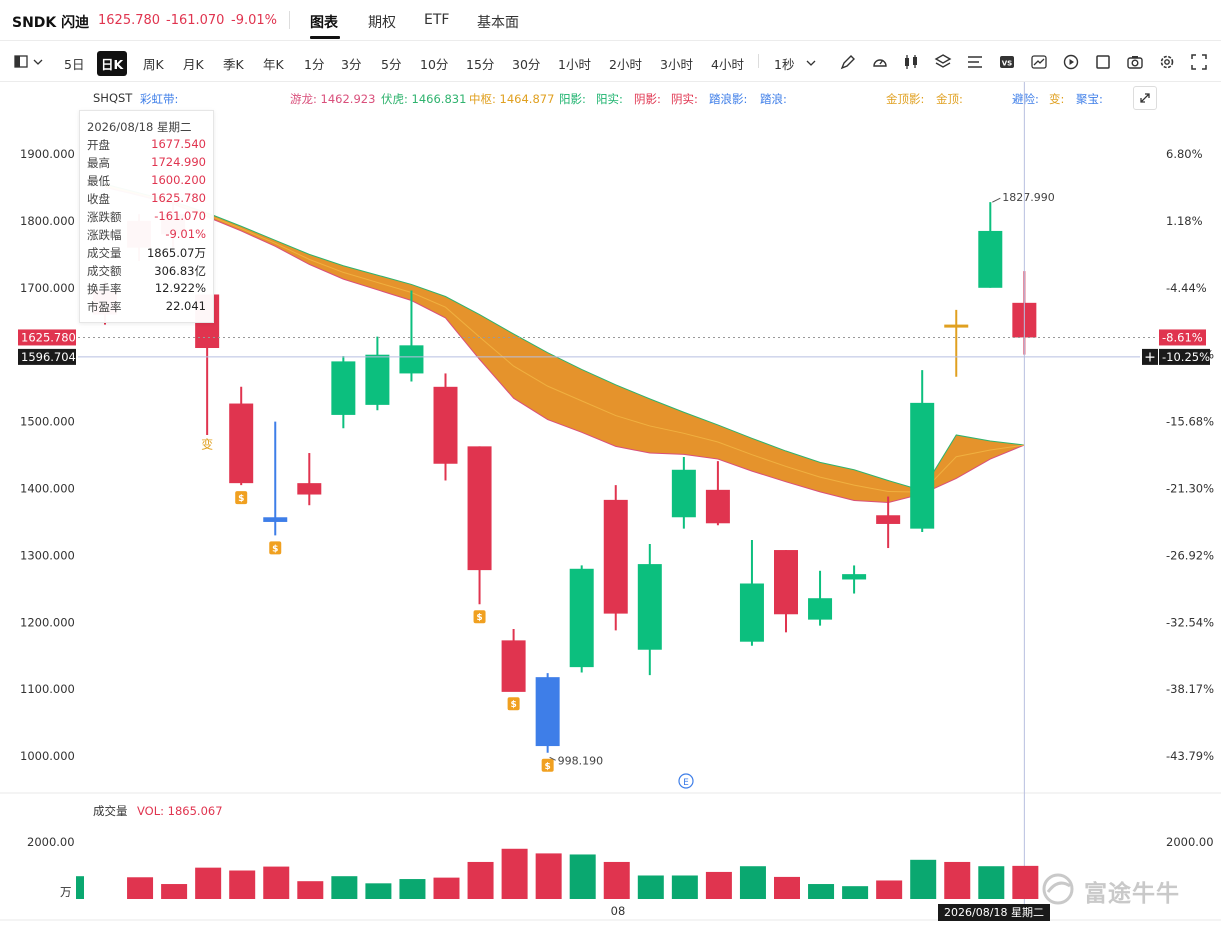 Image resolution: width=1221 pixels, height=925 pixels. What do you see at coordinates (552, 758) in the screenshot?
I see `low-annotation-line` at bounding box center [552, 758].